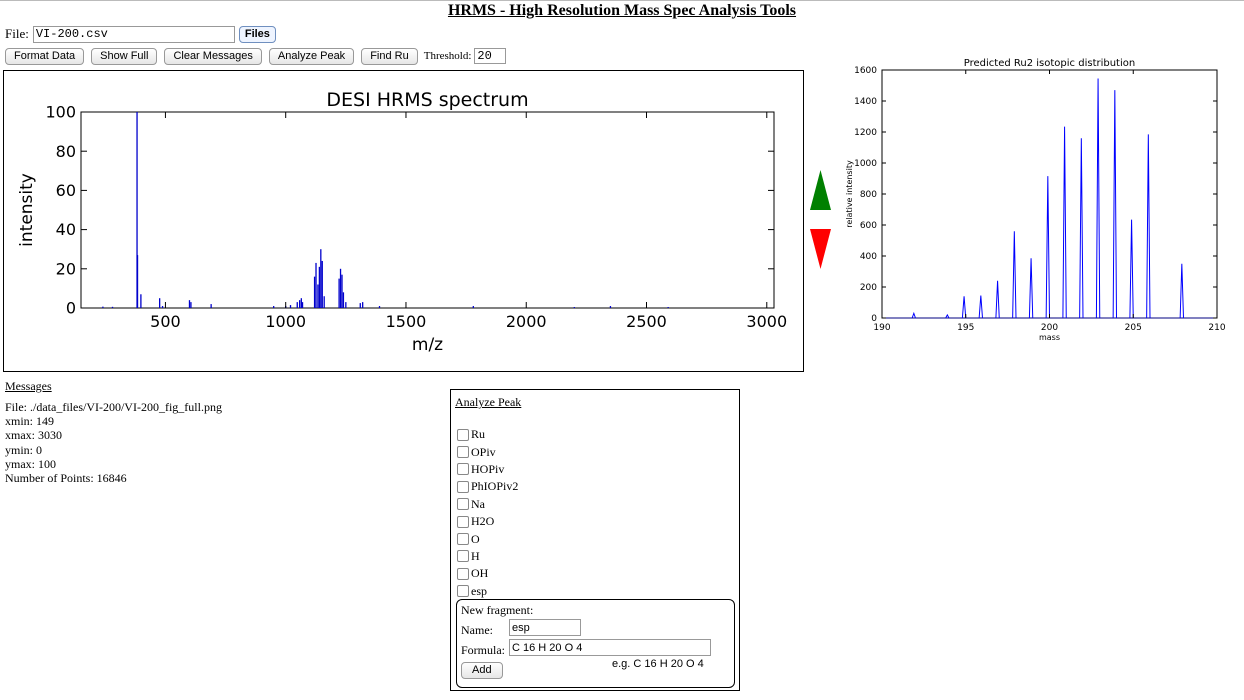 Image resolution: width=1244 pixels, height=700 pixels. I want to click on x-tick-label: 190, so click(881, 328).